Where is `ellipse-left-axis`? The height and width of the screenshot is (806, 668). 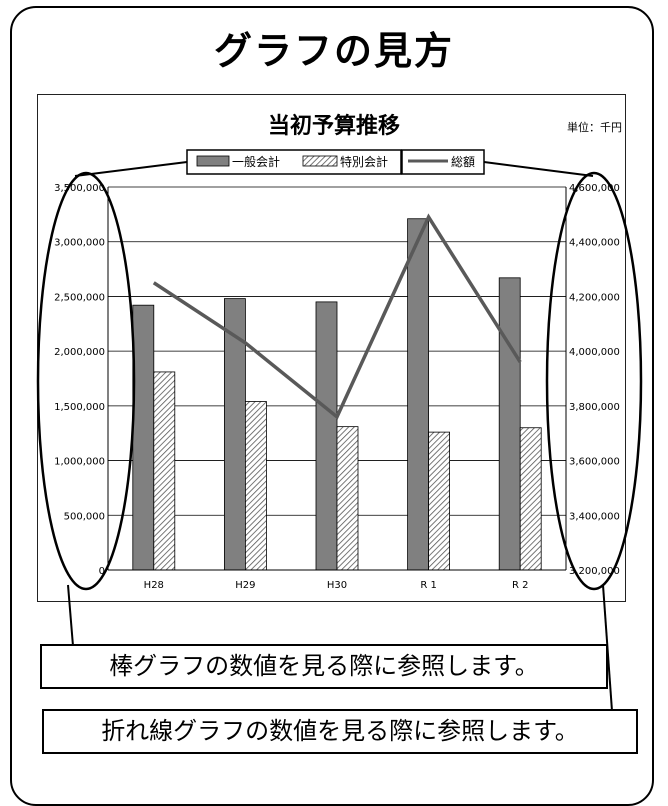 ellipse-left-axis is located at coordinates (86, 381).